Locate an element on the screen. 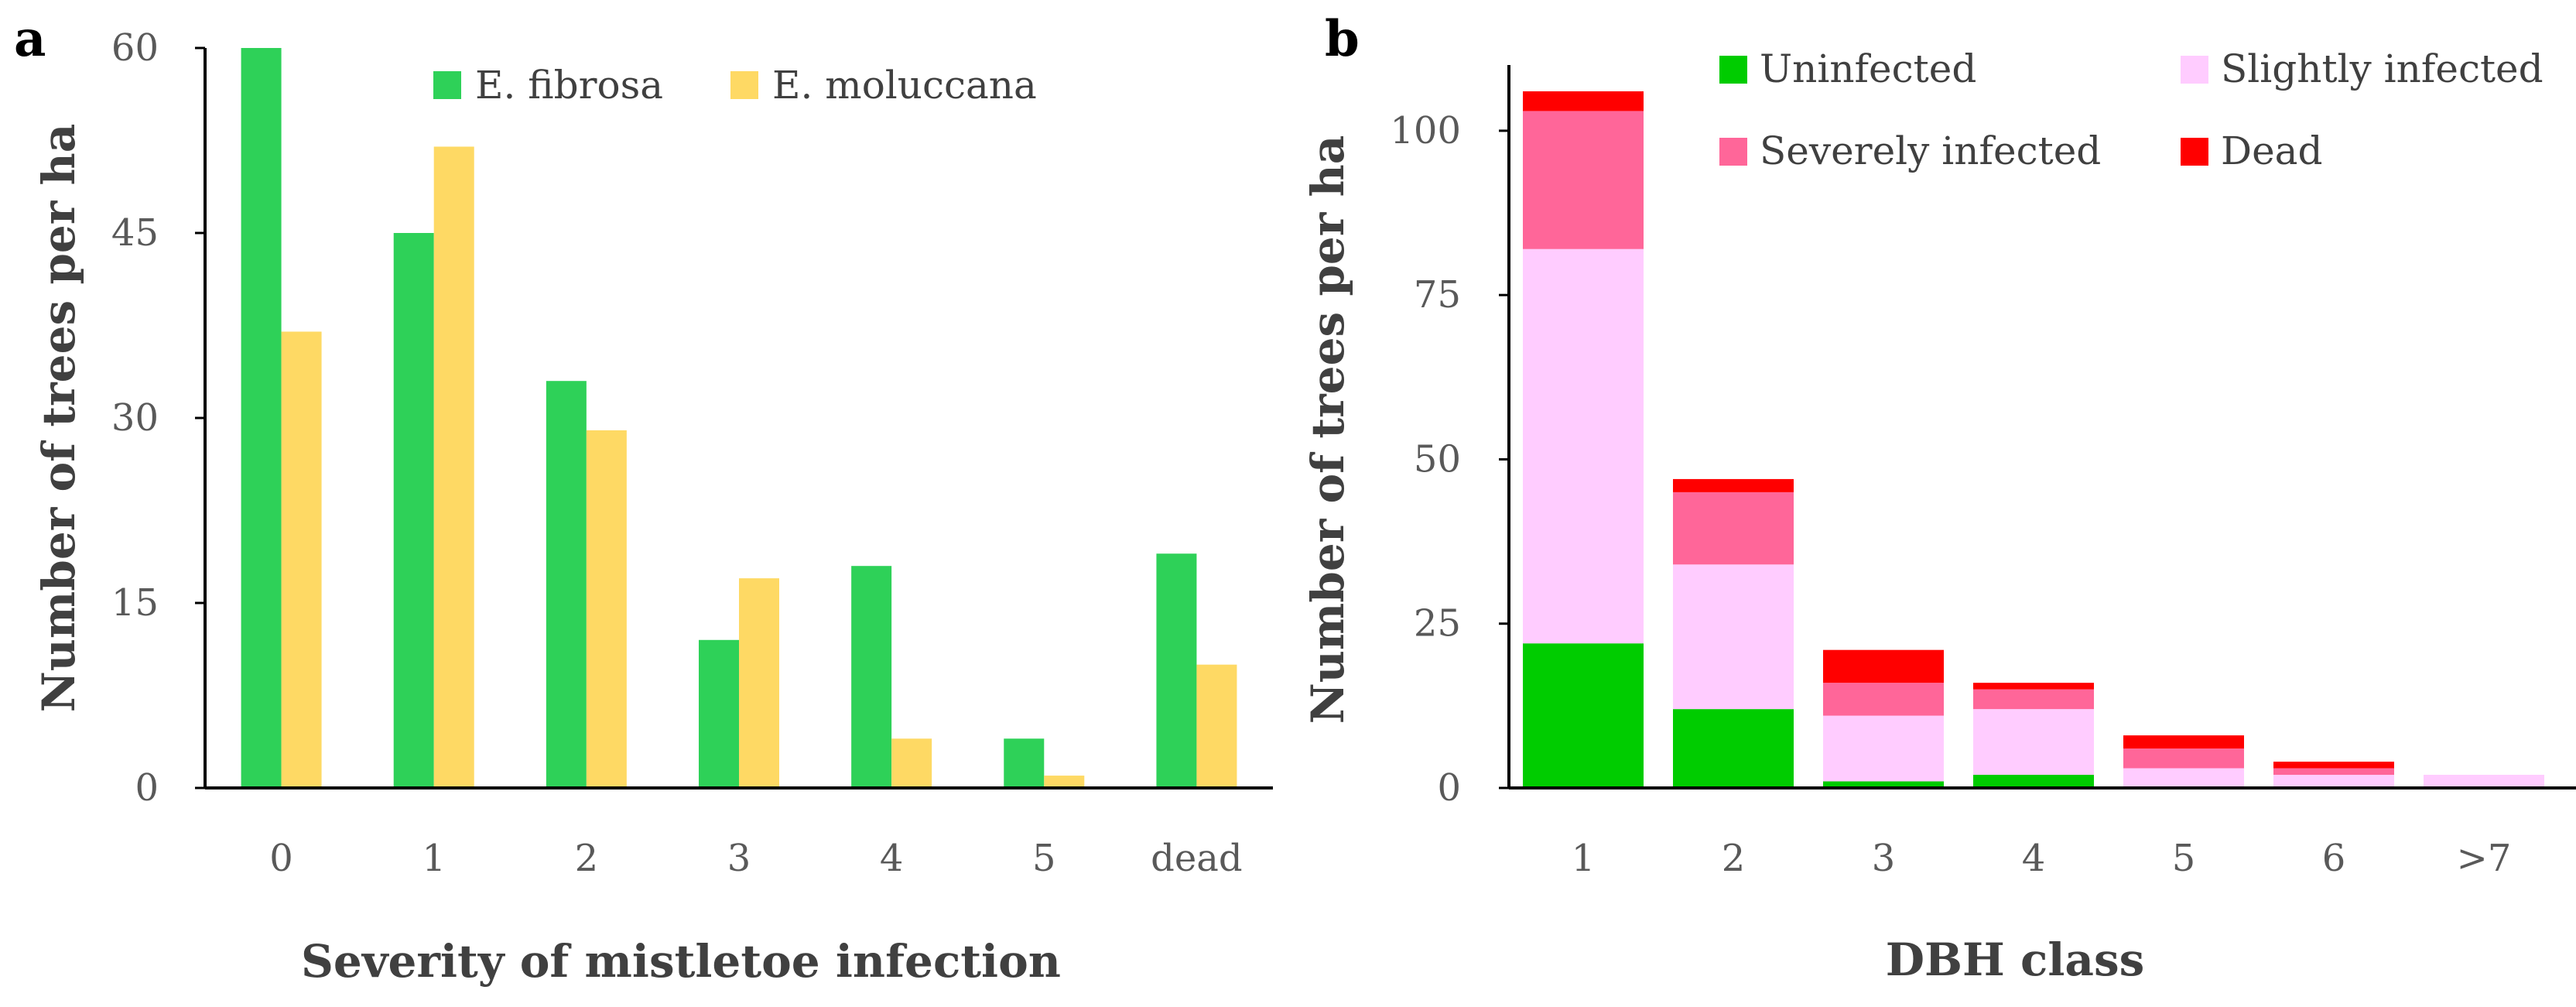 The image size is (2576, 1007). x-tick-label-dbh-7: >7 is located at coordinates (2484, 858).